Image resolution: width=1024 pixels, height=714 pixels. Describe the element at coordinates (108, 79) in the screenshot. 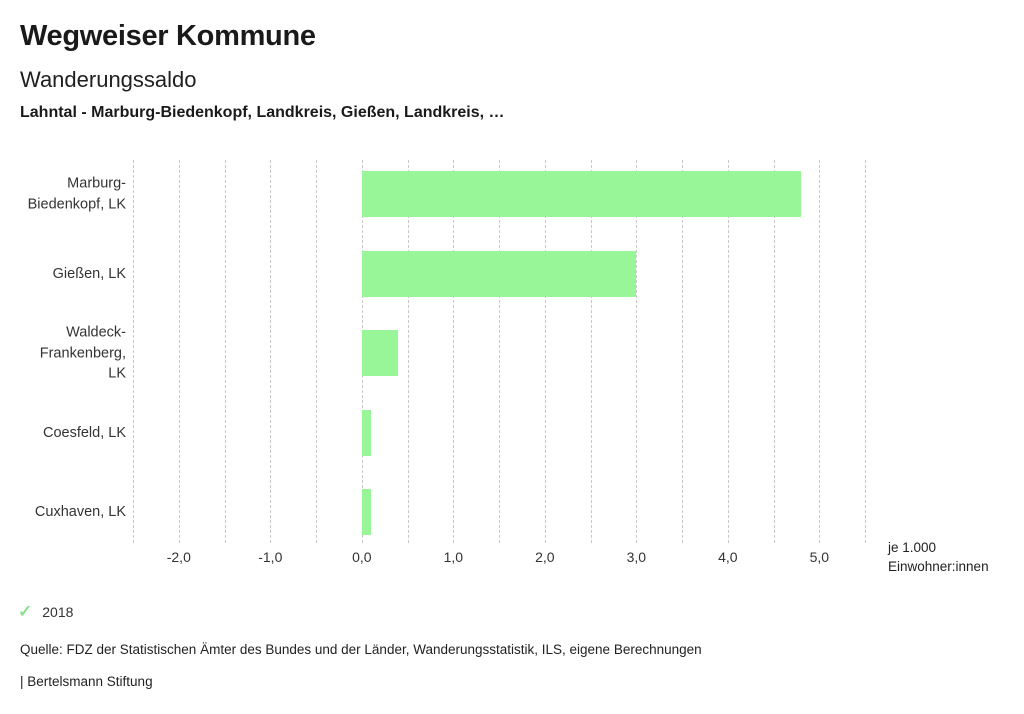

I see `chart-title: Wanderungssaldo` at that location.